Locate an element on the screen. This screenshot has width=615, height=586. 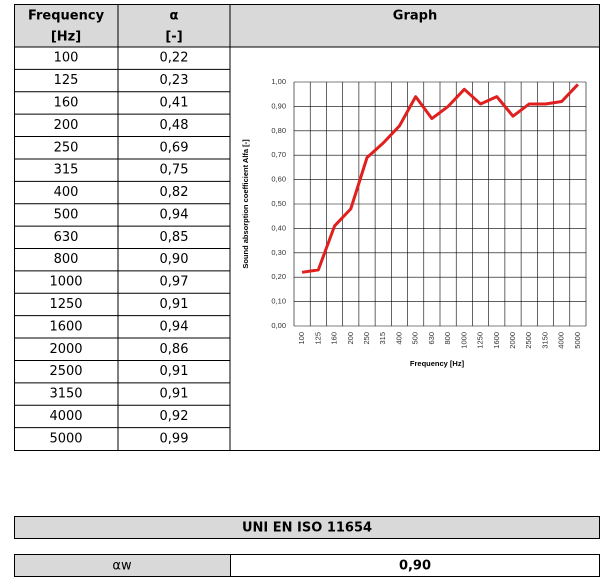
x-tick-label: 2500 is located at coordinates (528, 340).